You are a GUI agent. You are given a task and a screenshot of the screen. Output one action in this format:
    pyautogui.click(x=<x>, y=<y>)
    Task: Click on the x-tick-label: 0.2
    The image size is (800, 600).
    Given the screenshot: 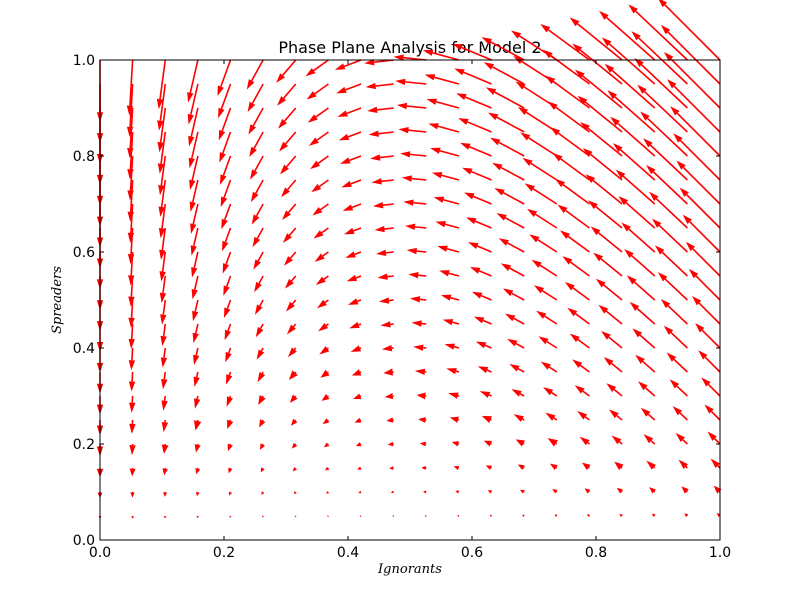 What is the action you would take?
    pyautogui.click(x=224, y=553)
    